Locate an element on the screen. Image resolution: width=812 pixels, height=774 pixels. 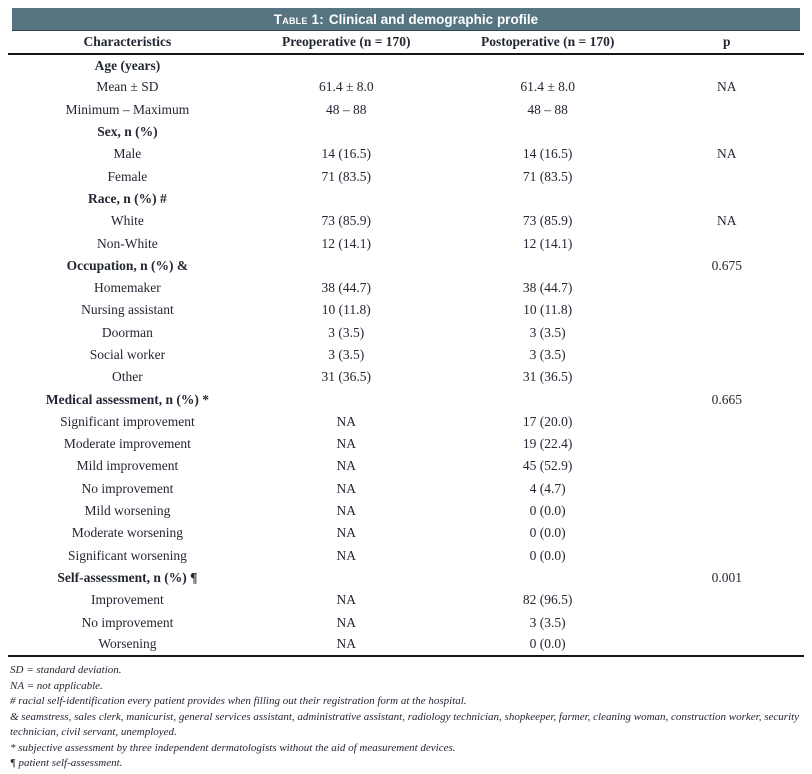
row-label: Improvement is located at coordinates (127, 600).